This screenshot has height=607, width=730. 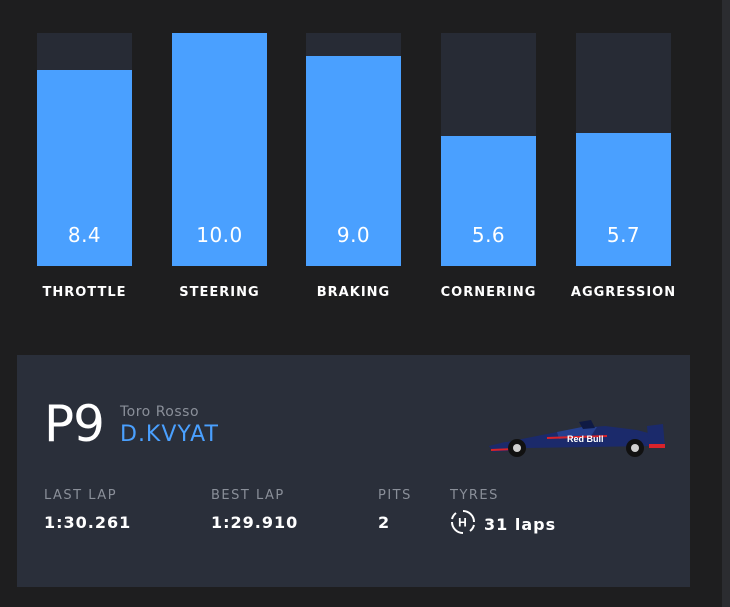 I want to click on bar-track: 10.0, so click(x=219, y=149).